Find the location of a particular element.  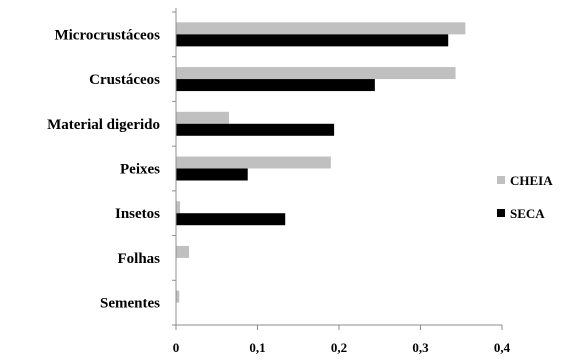

category-label: Material digerido is located at coordinates (103, 125).